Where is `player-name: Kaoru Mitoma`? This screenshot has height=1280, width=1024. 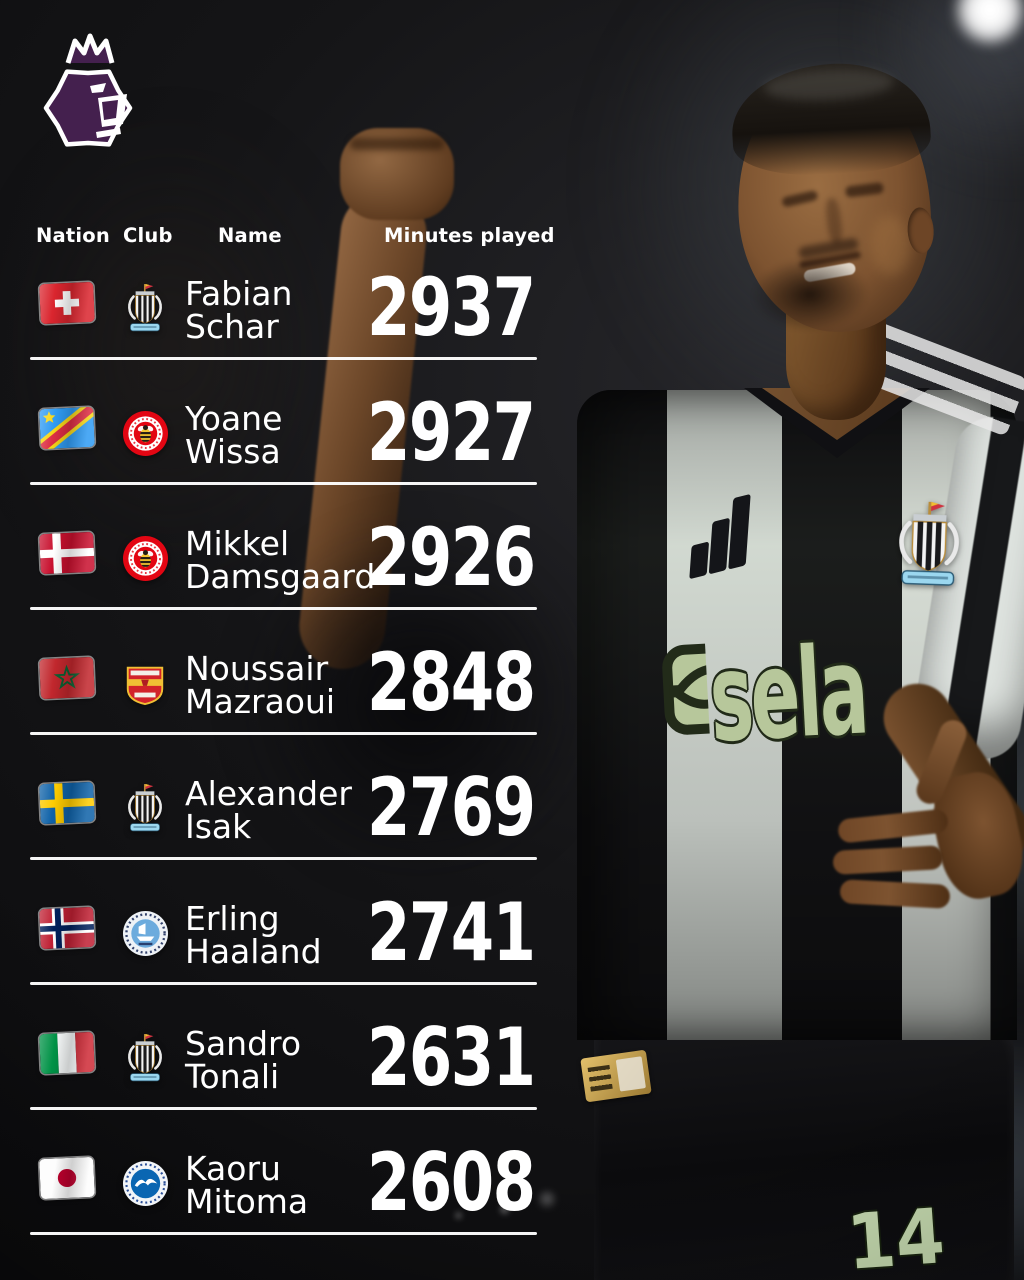
player-name: Kaoru Mitoma is located at coordinates (247, 1185).